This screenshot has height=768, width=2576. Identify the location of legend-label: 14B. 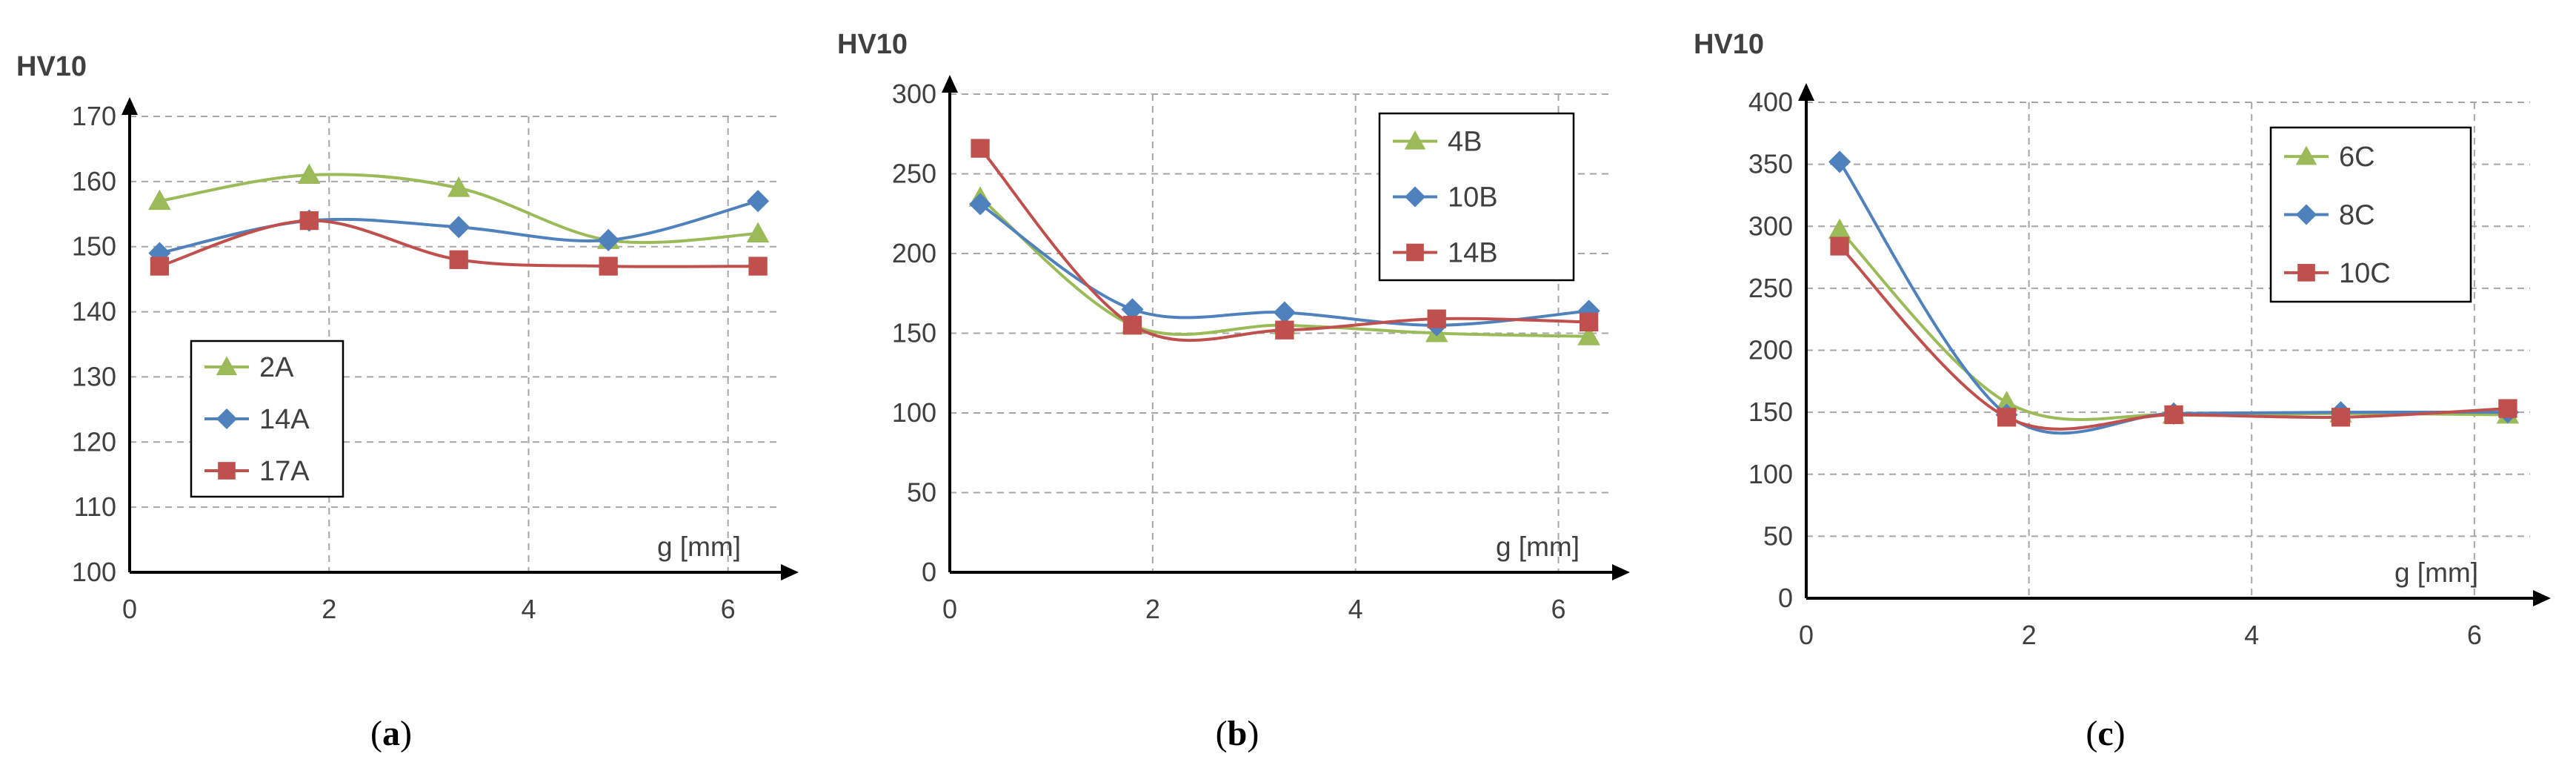
(1473, 253).